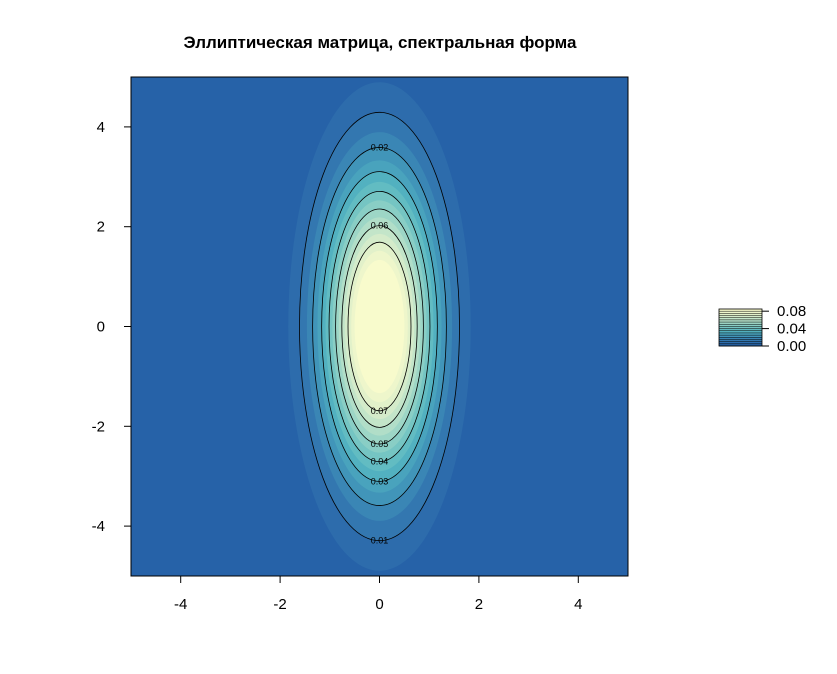 This screenshot has width=837, height=674. What do you see at coordinates (98, 426) in the screenshot?
I see `y-tick-label: -2` at bounding box center [98, 426].